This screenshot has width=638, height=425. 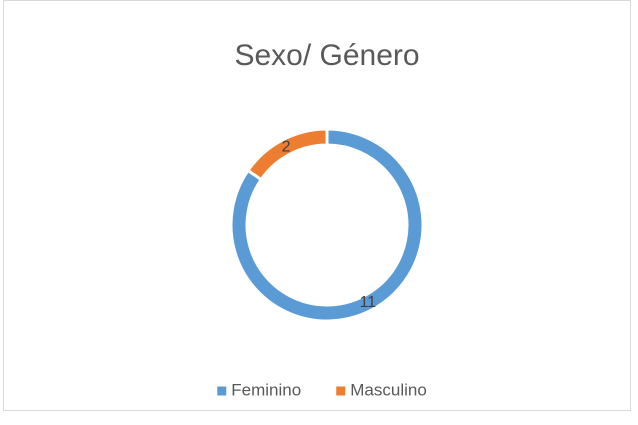 What do you see at coordinates (286, 146) in the screenshot?
I see `data-label: 2` at bounding box center [286, 146].